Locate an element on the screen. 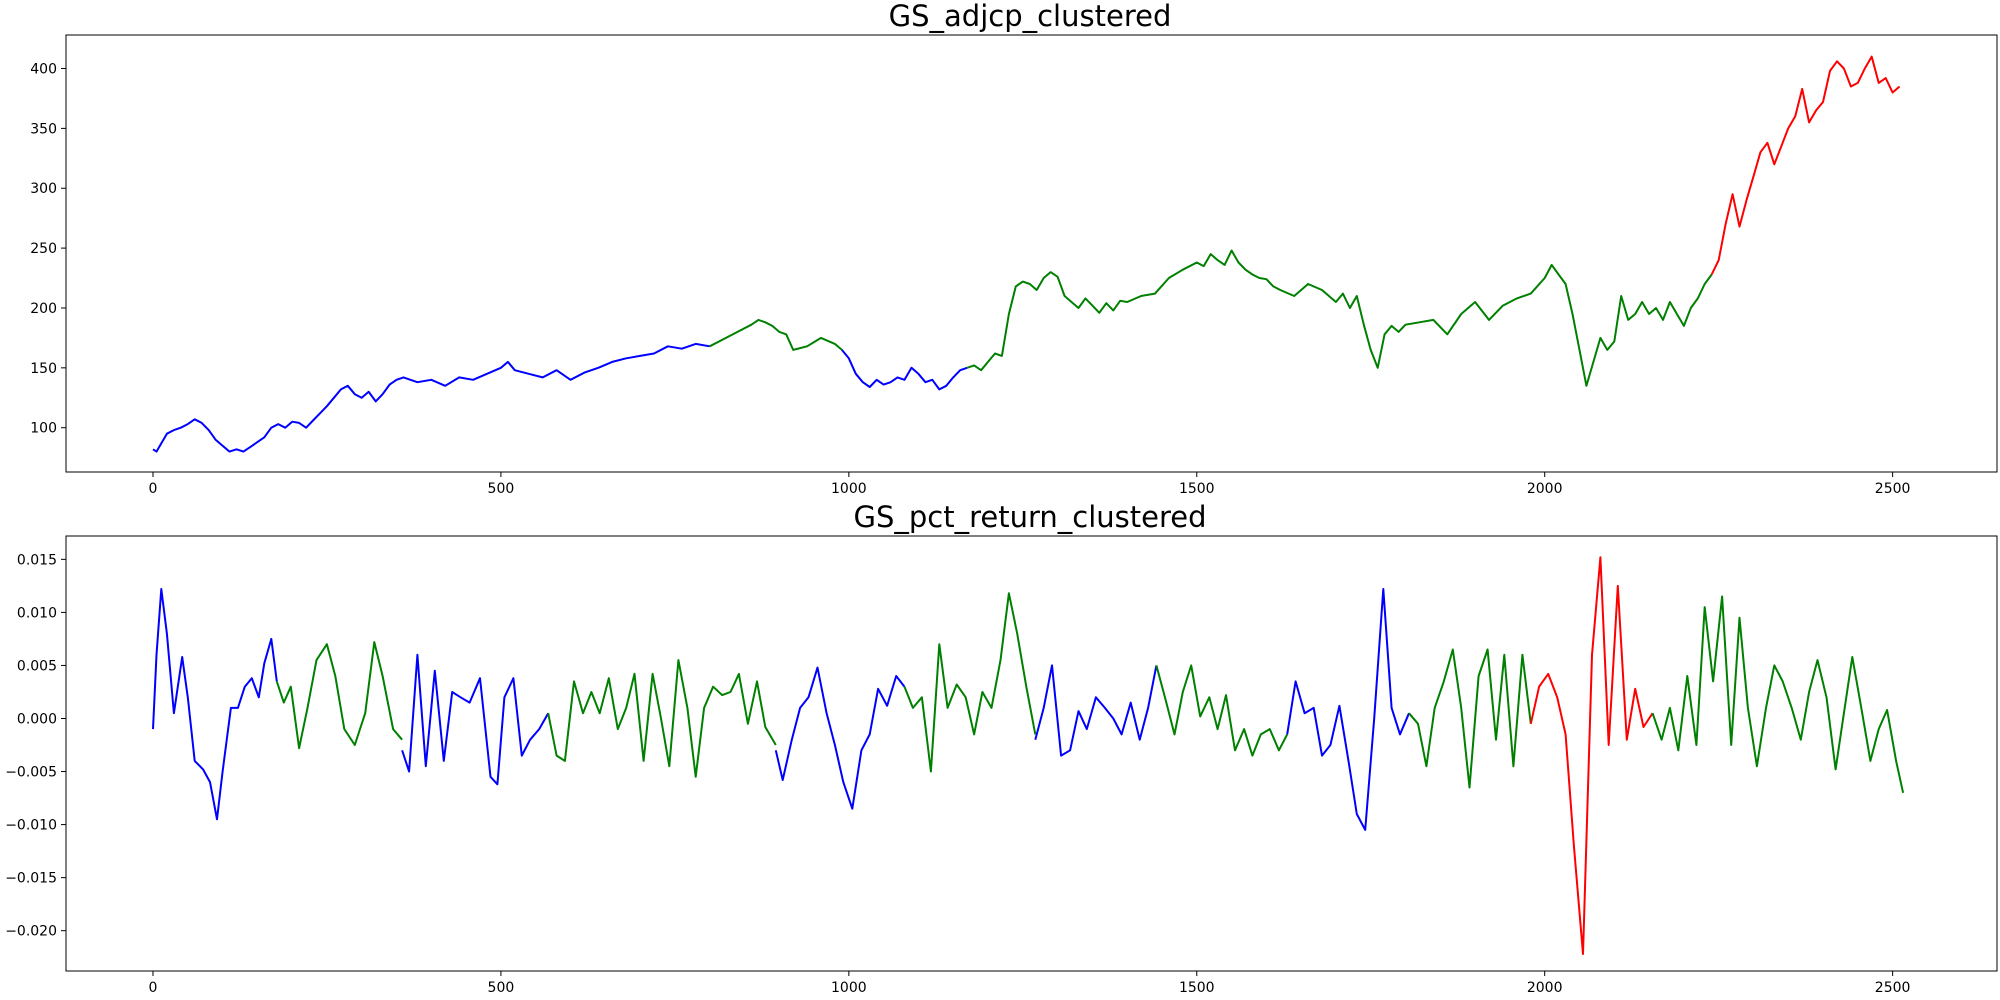  y-tick-label: 150 is located at coordinates (43, 369).